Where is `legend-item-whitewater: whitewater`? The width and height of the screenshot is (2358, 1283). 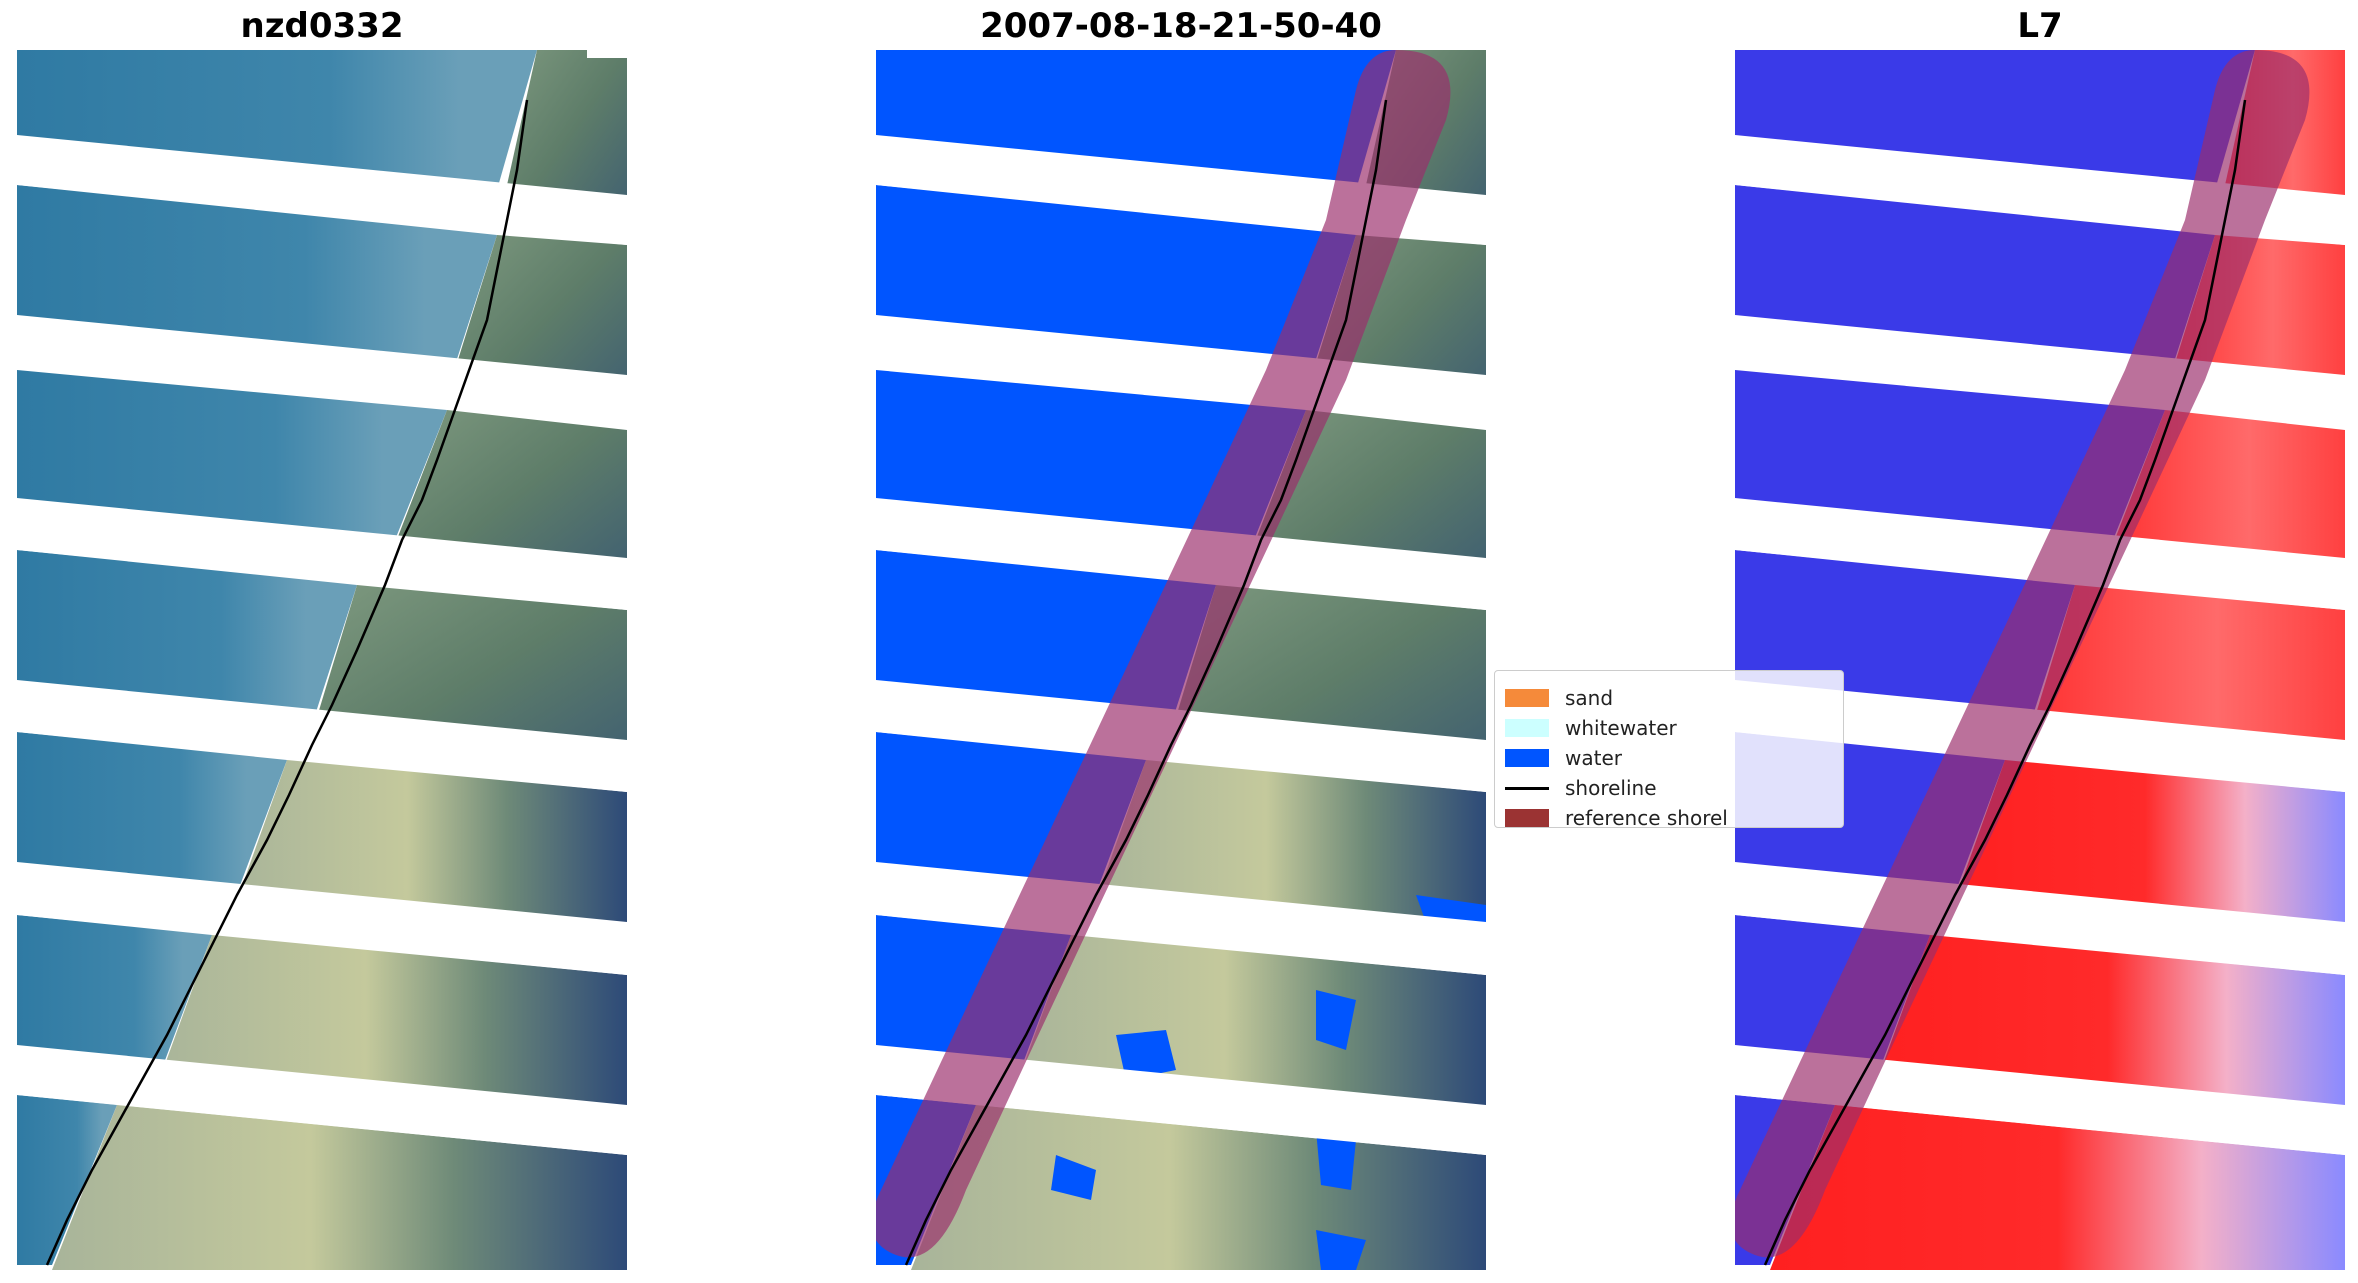 legend-item-whitewater: whitewater is located at coordinates (1591, 728).